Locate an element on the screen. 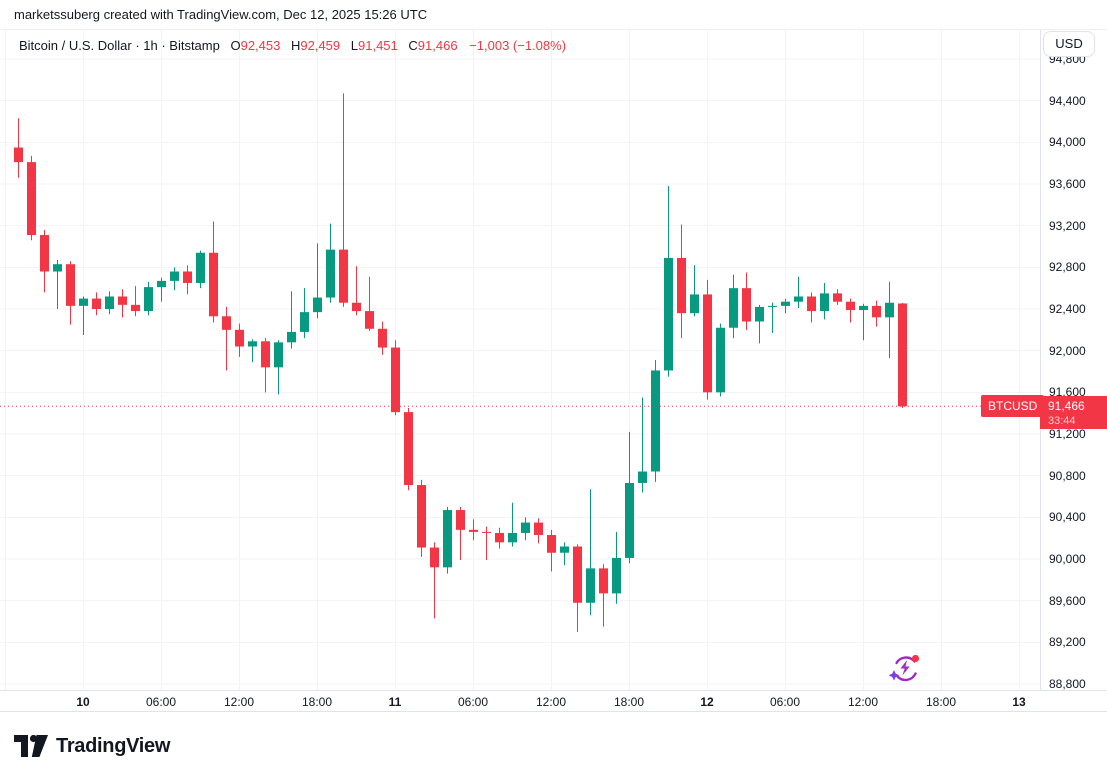 The height and width of the screenshot is (776, 1107). price-tick-label: 89,600 is located at coordinates (1067, 600).